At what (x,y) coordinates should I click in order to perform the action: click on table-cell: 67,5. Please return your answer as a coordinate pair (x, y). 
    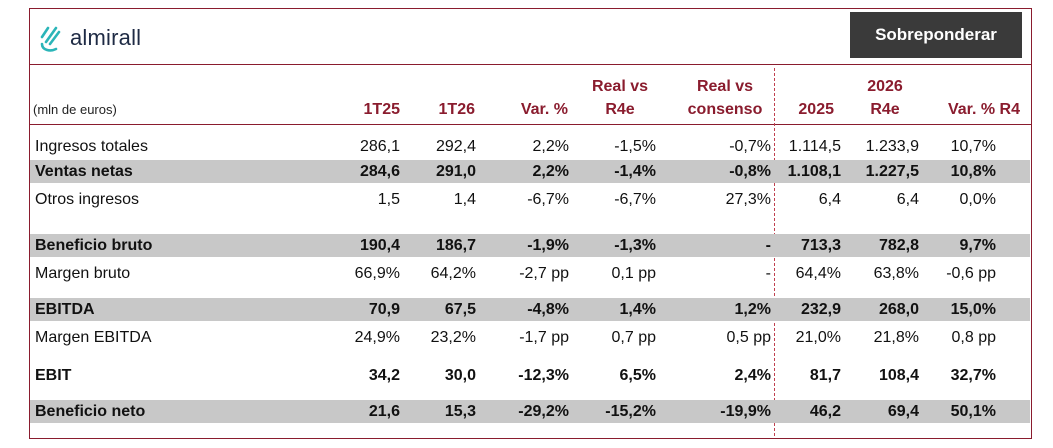
    Looking at the image, I should click on (460, 309).